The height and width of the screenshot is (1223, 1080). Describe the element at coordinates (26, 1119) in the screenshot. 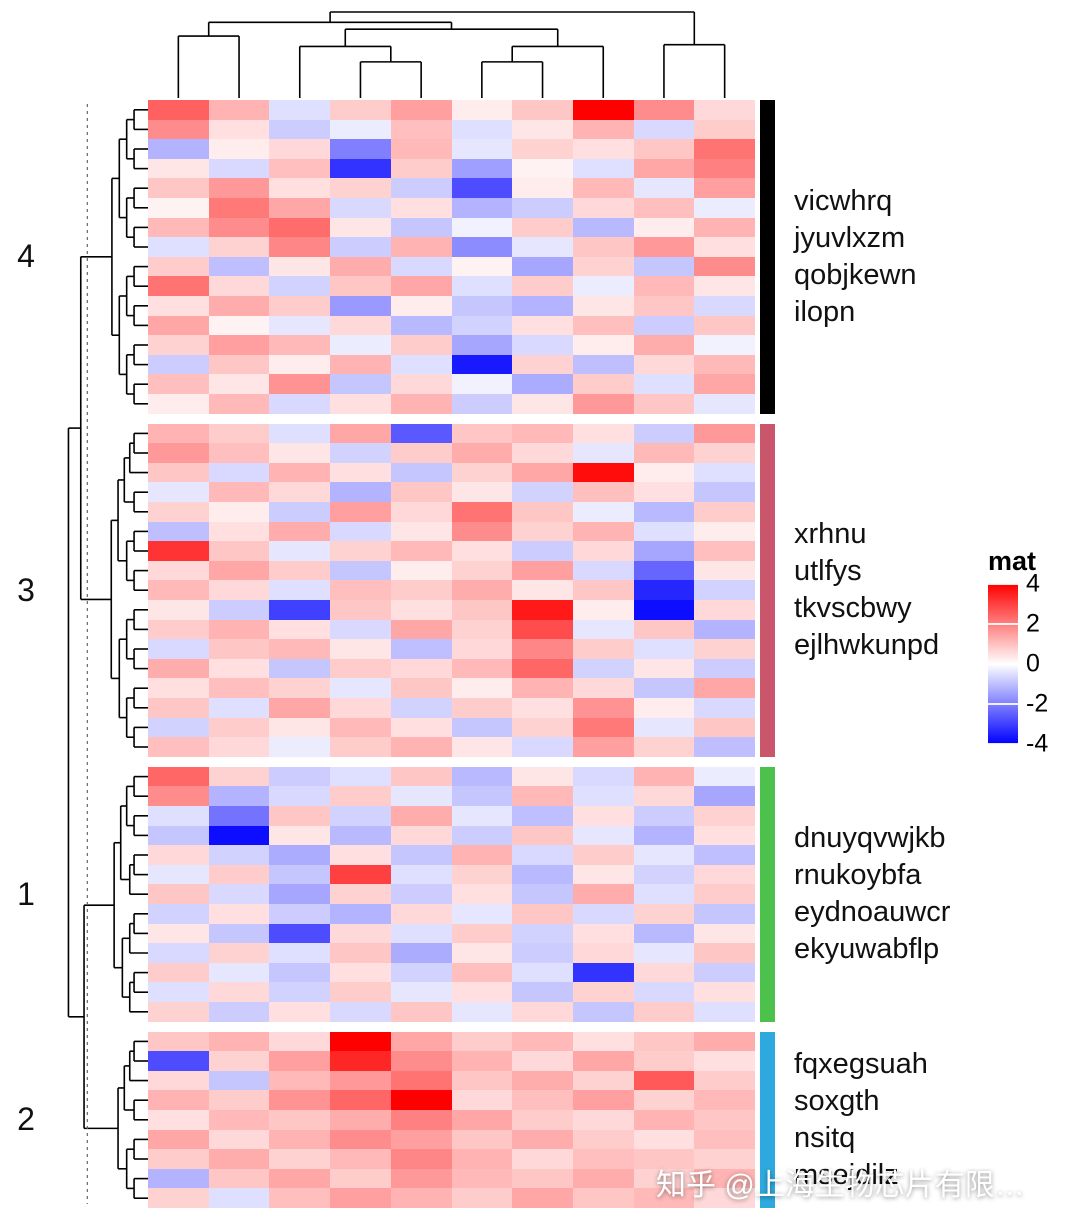

I see `row-cluster-label: 2` at that location.